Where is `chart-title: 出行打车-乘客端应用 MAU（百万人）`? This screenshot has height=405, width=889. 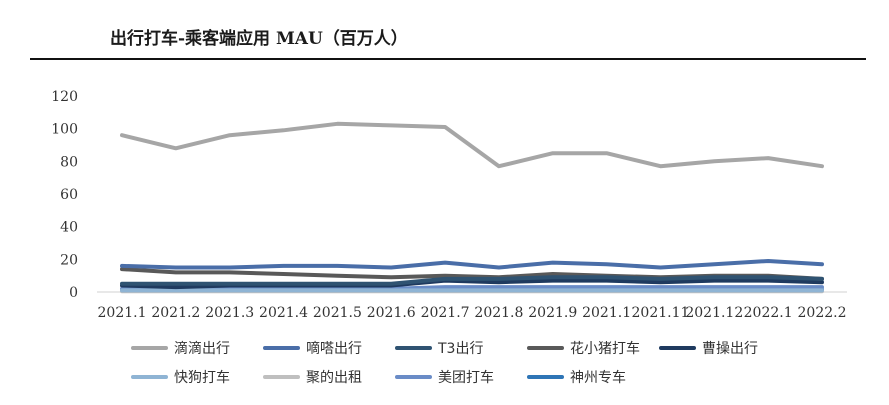
chart-title: 出行打车-乘客端应用 MAU（百万人） is located at coordinates (259, 39).